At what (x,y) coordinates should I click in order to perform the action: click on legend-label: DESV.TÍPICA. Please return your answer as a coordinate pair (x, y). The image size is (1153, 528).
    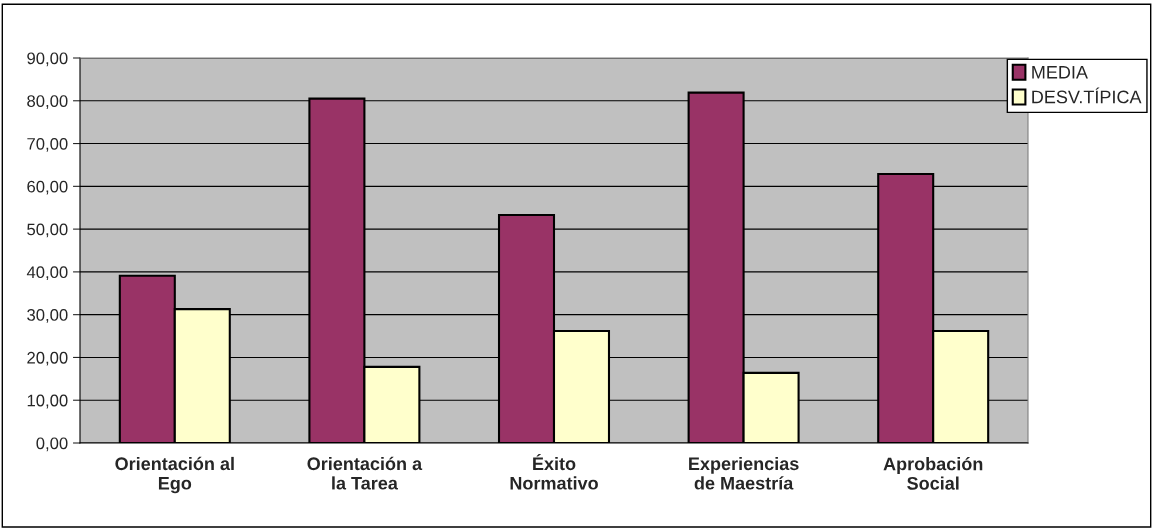
    Looking at the image, I should click on (1087, 95).